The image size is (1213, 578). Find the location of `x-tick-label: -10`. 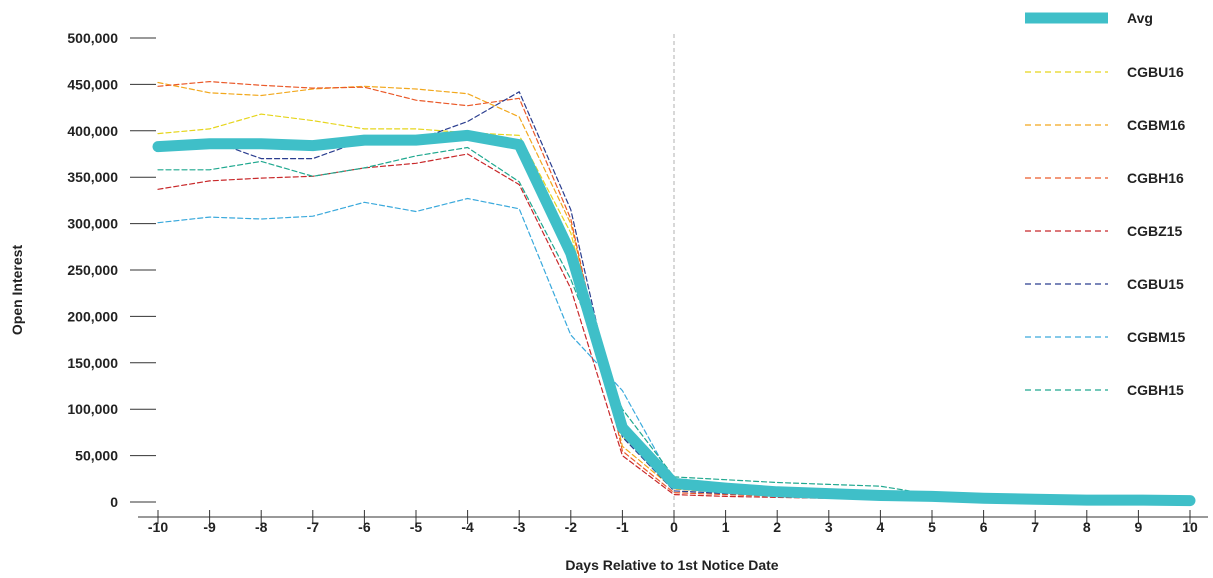

x-tick-label: -10 is located at coordinates (158, 527).